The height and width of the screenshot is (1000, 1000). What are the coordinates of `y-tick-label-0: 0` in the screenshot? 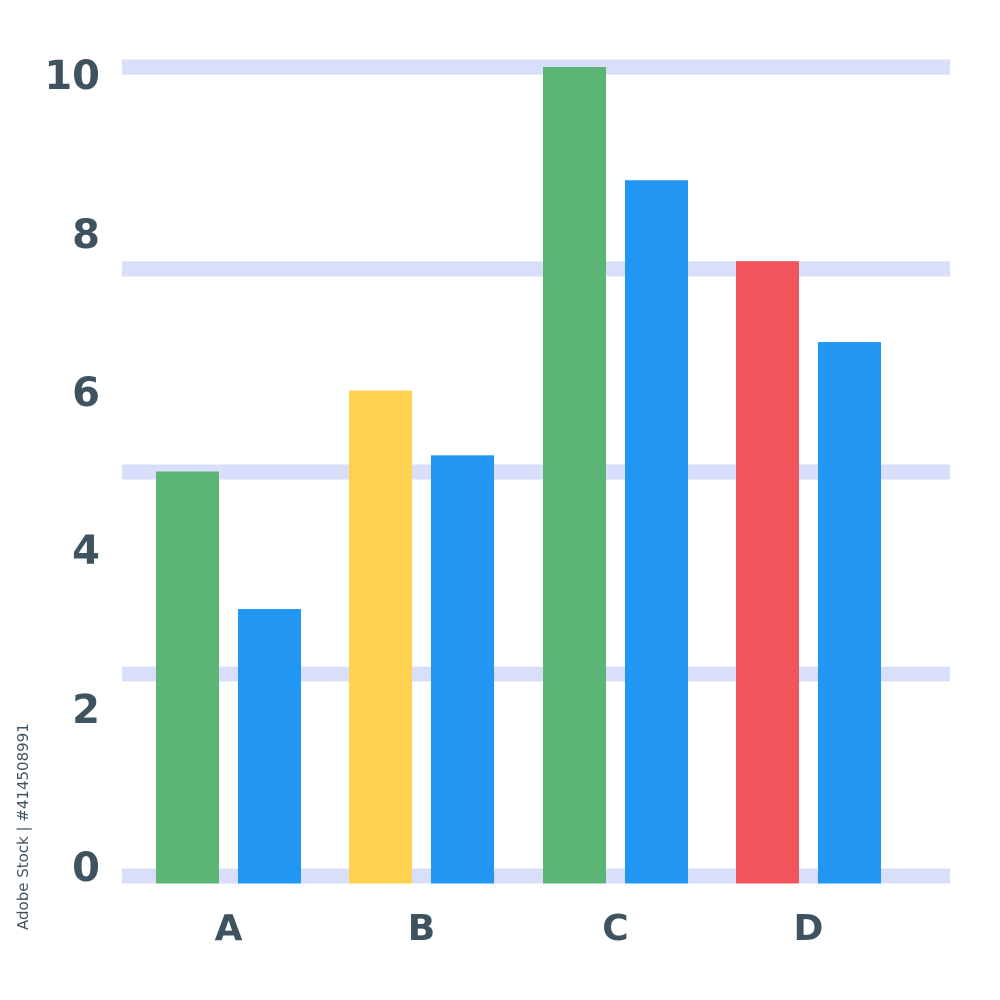 It's located at (86, 868).